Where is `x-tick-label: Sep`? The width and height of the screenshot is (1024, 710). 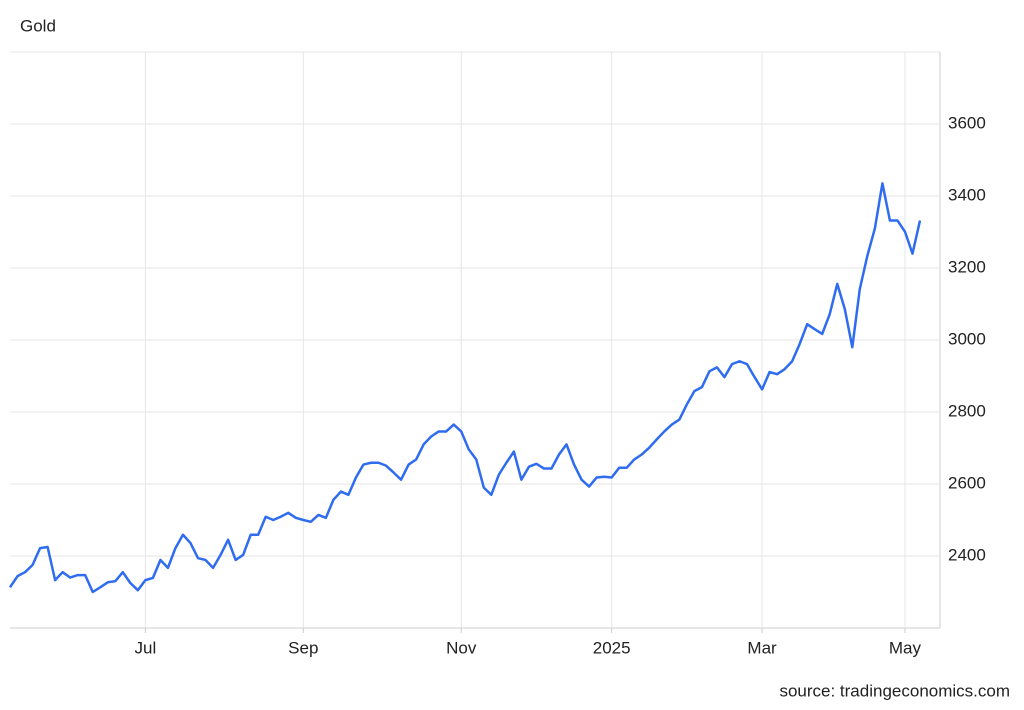 x-tick-label: Sep is located at coordinates (303, 647).